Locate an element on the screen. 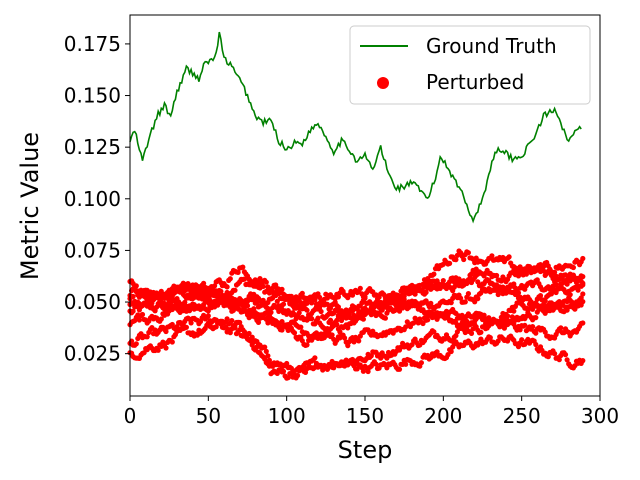  legend: Ground Truth Perturbed is located at coordinates (470, 65).